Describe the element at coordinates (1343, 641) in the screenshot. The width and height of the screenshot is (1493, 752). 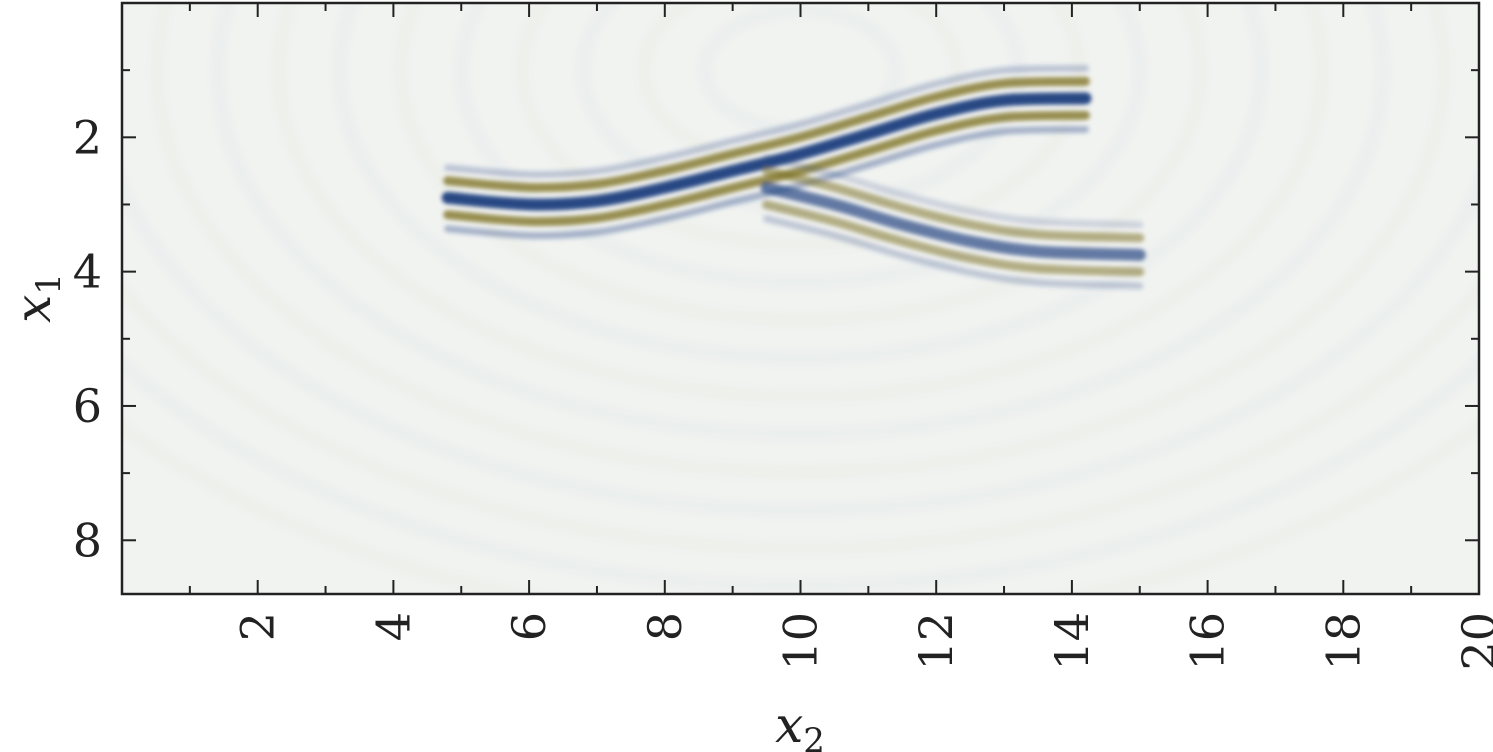
I see `x-tick-label: 18` at that location.